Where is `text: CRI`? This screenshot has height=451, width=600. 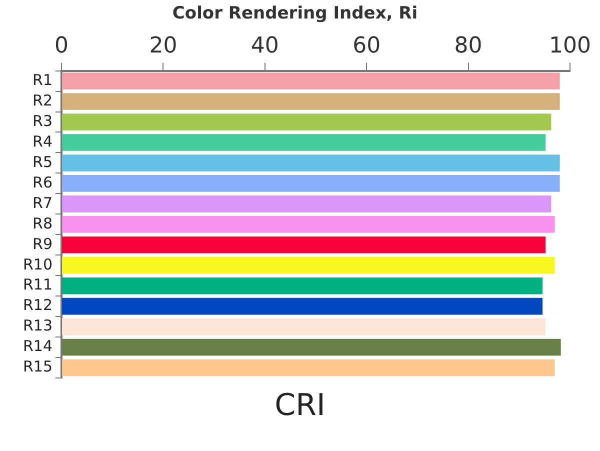 text: CRI is located at coordinates (300, 405).